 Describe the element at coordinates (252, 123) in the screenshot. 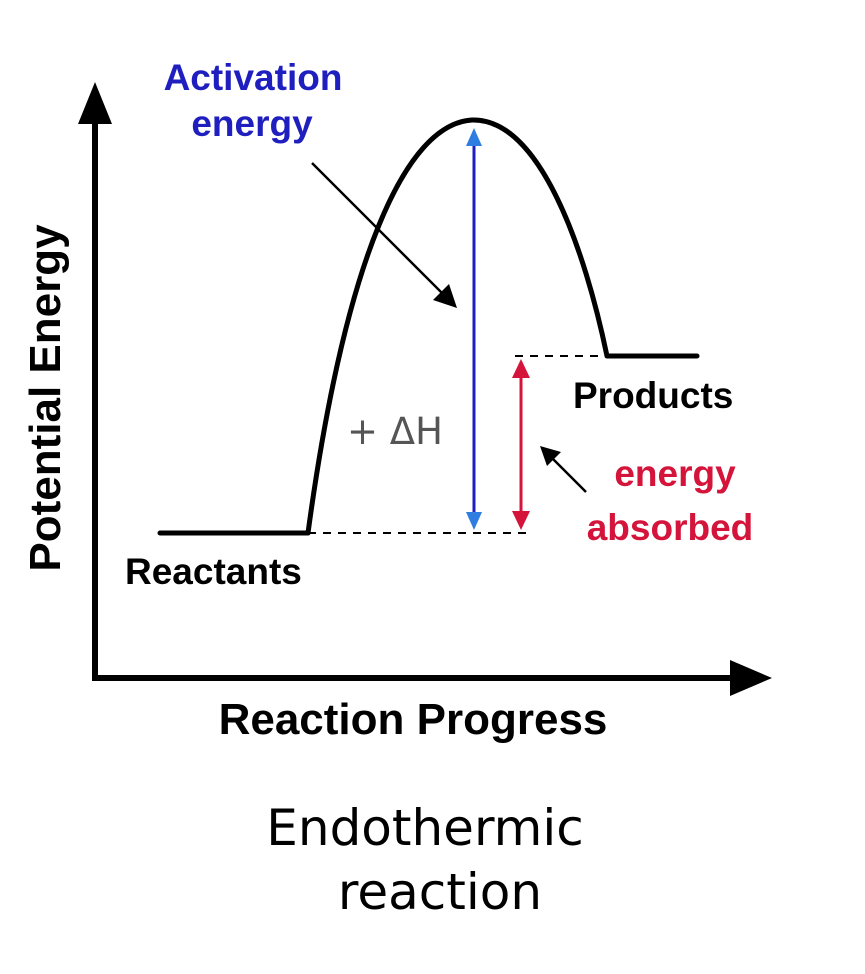

I see `activation-energy-label-line2: energy` at that location.